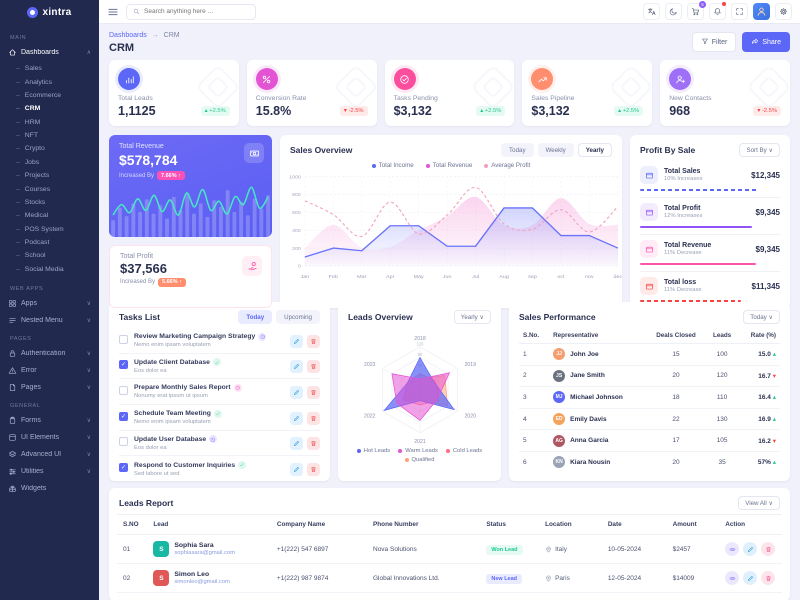 The height and width of the screenshot is (600, 800). I want to click on user-avatar, so click(761, 11).